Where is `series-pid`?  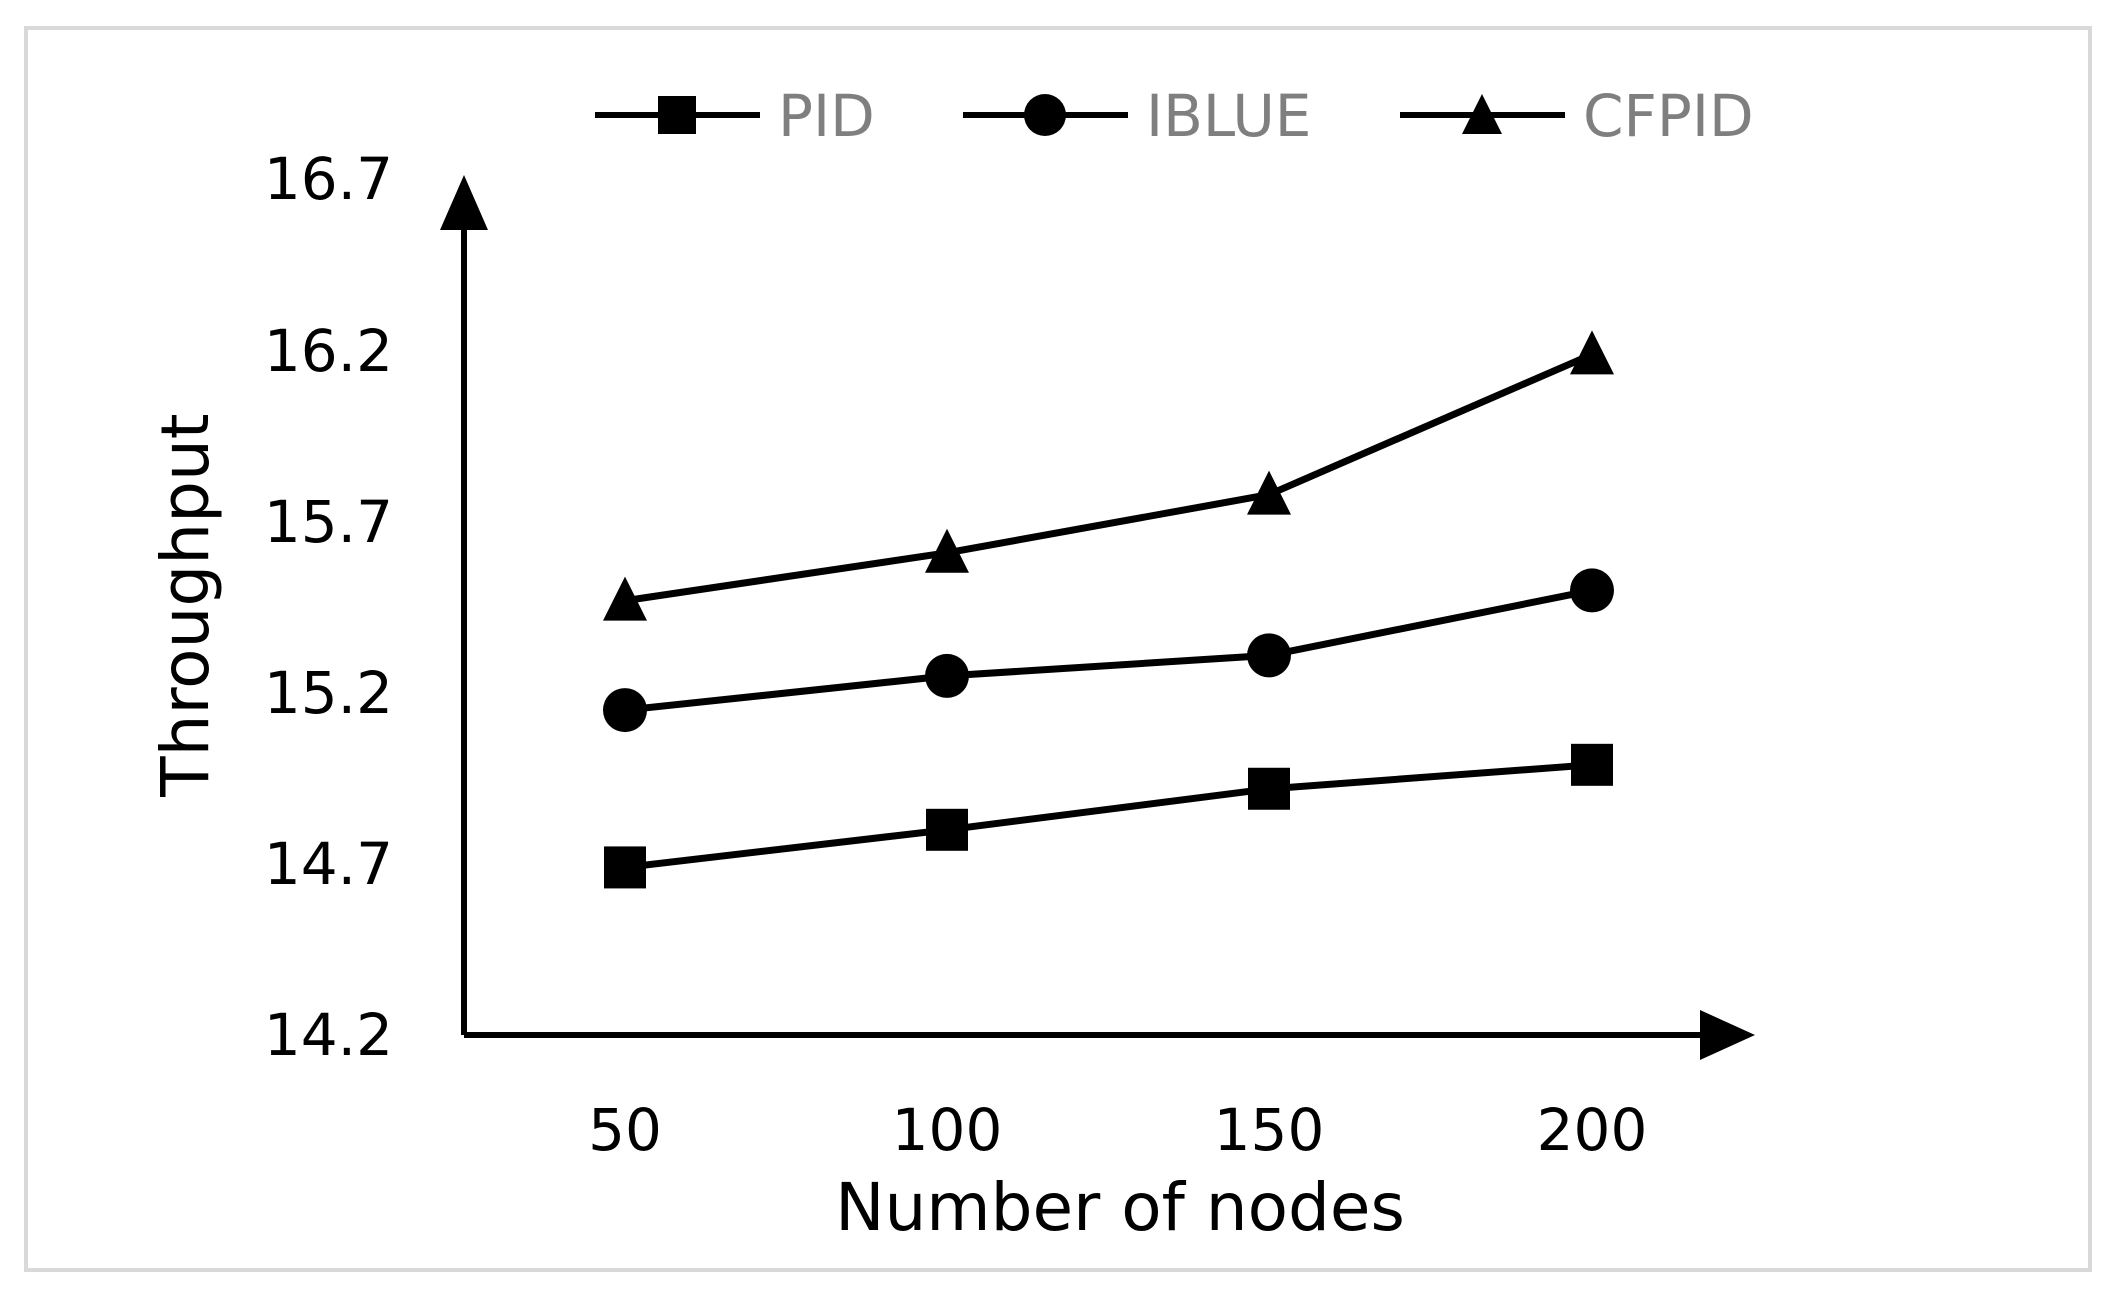 series-pid is located at coordinates (1108, 816).